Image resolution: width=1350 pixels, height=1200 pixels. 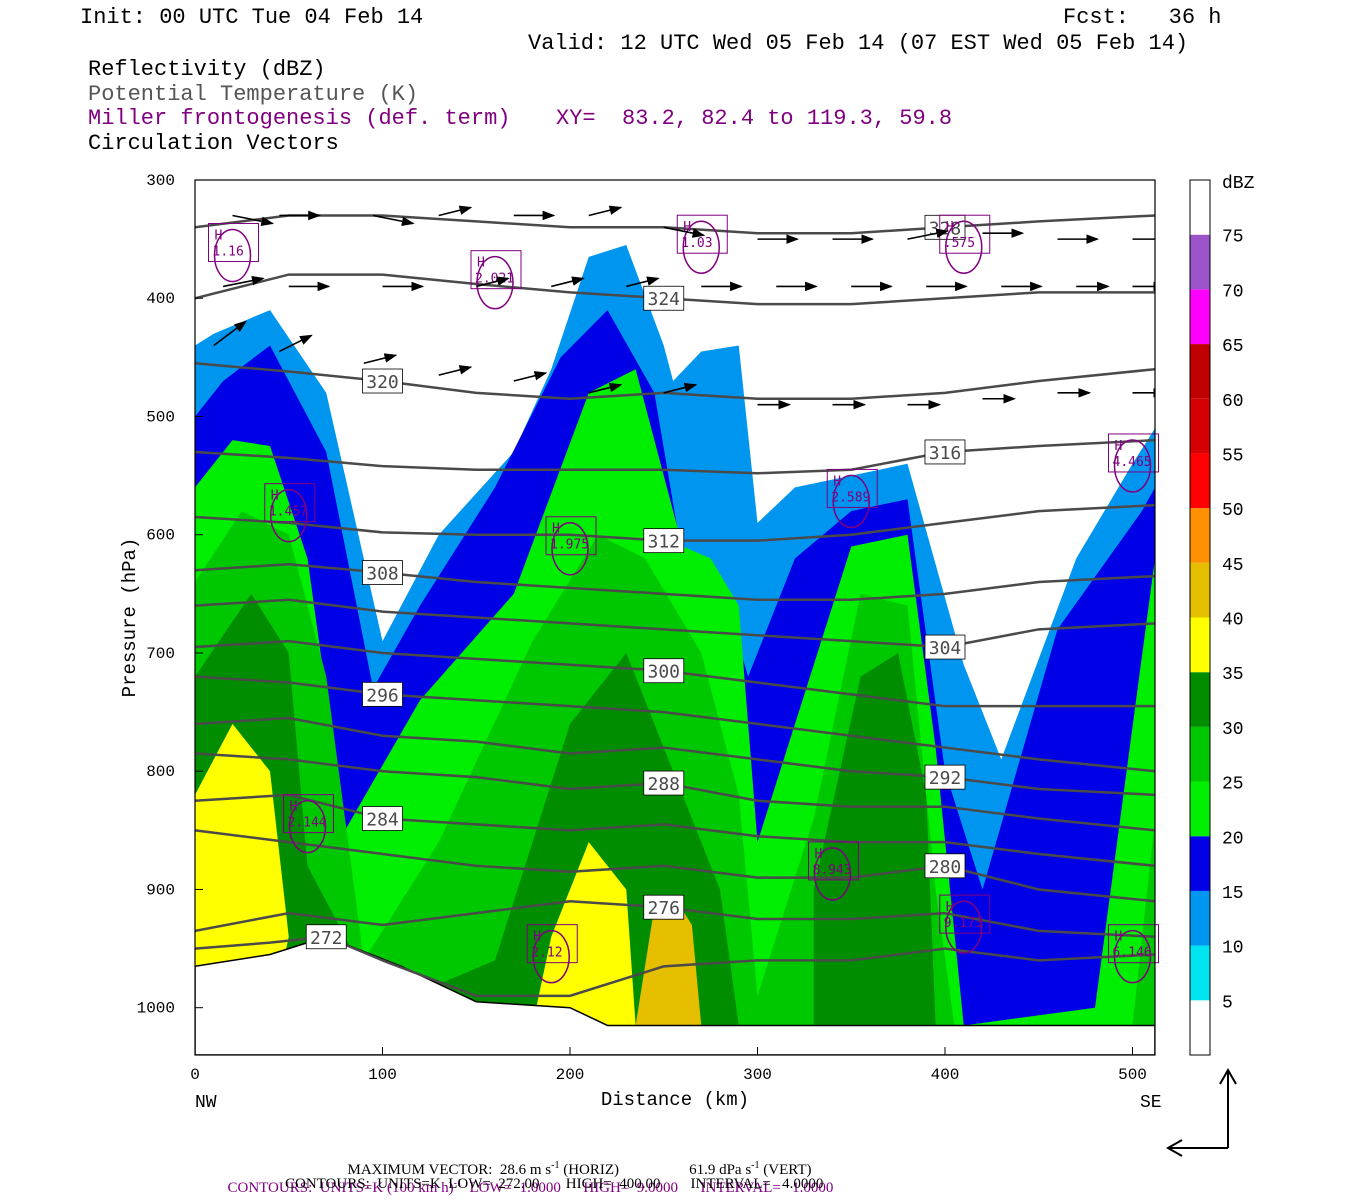 What do you see at coordinates (755, 1165) in the screenshot?
I see `max-vector-vert-exp: -1` at bounding box center [755, 1165].